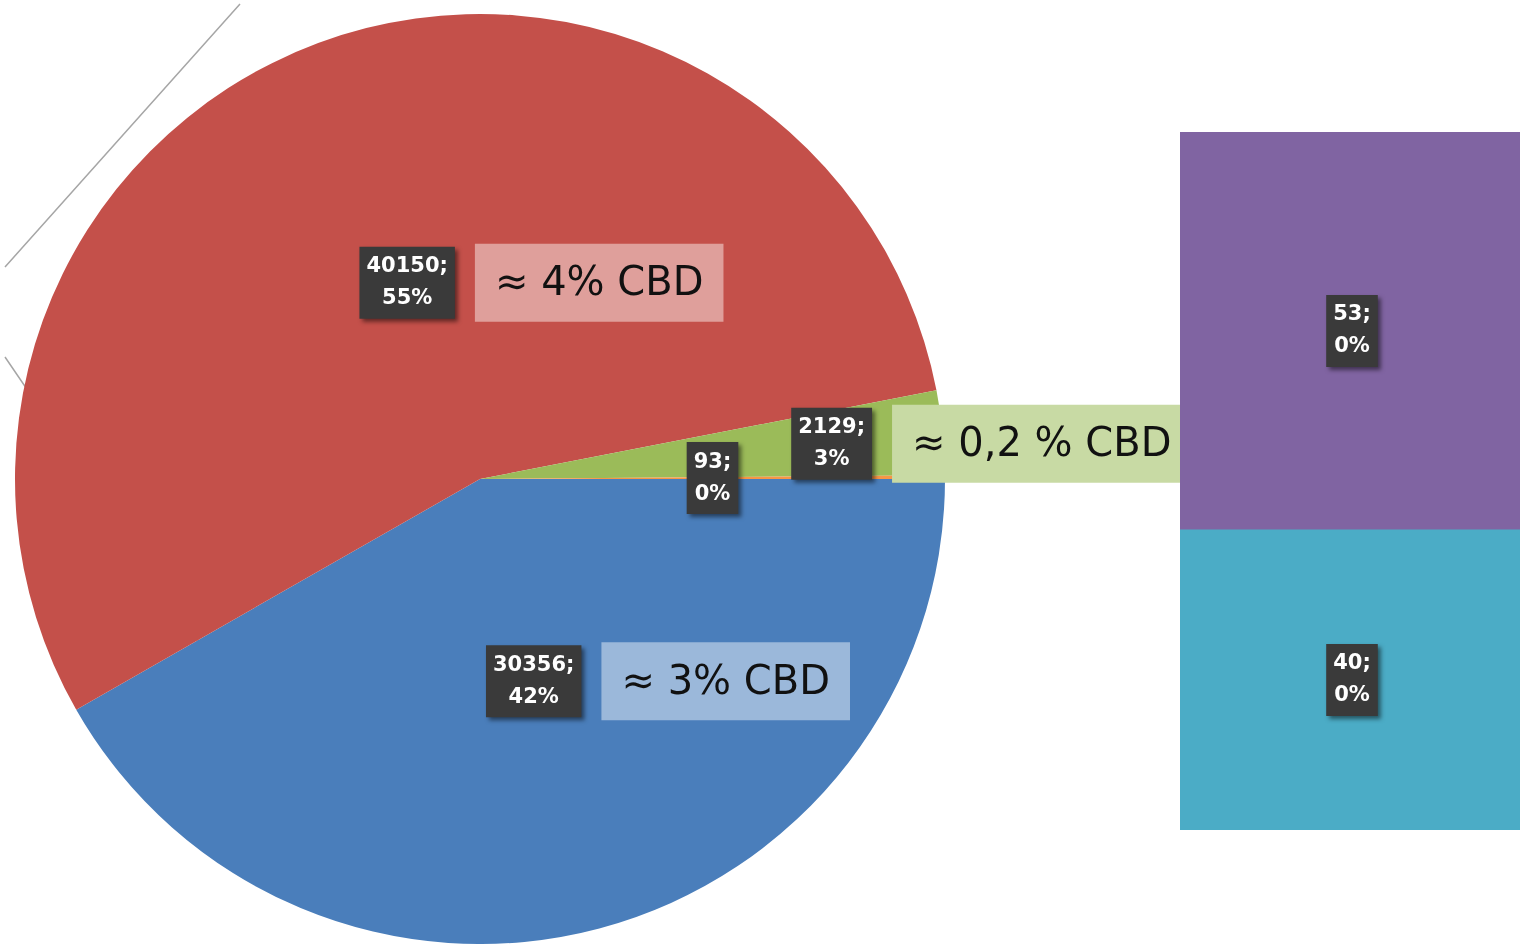 The width and height of the screenshot is (1520, 944). What do you see at coordinates (599, 281) in the screenshot?
I see `text: ≈ 4% CBD` at bounding box center [599, 281].